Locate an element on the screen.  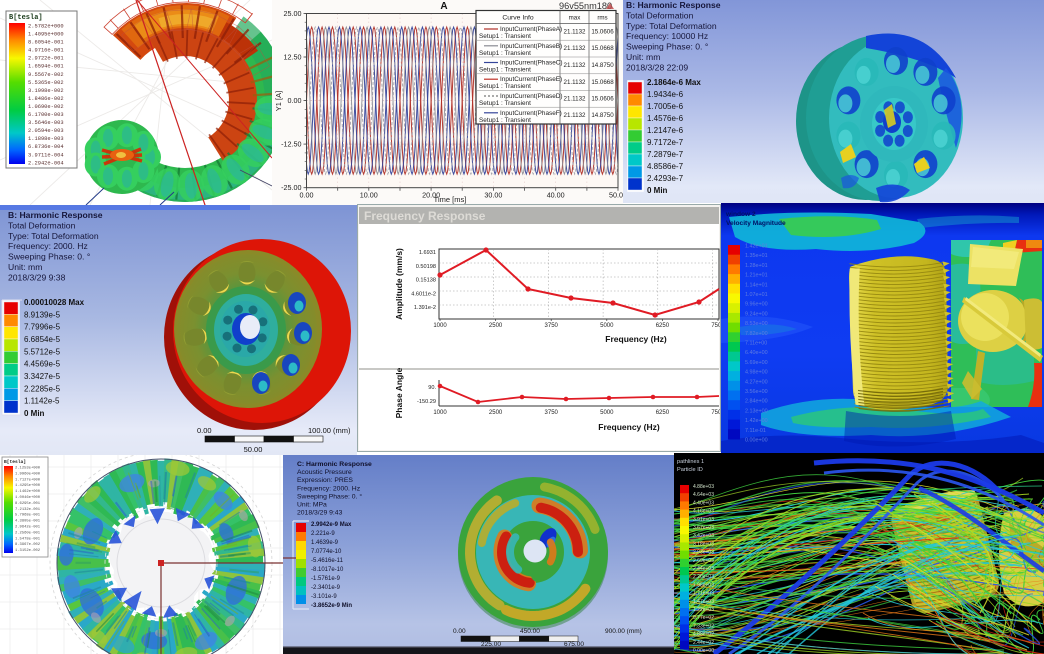
svg-text: 900.00 (mm) is located at coordinates (623, 631).